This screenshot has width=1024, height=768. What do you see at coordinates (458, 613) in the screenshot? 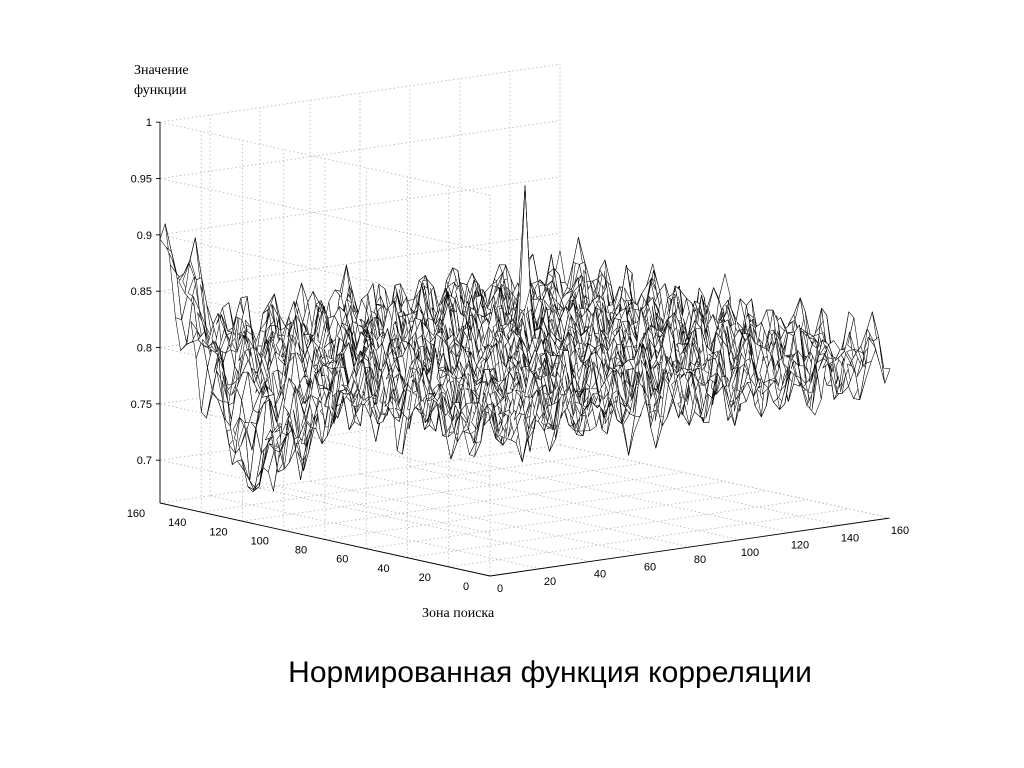
I see `x-axis-title: Зона поиска` at bounding box center [458, 613].